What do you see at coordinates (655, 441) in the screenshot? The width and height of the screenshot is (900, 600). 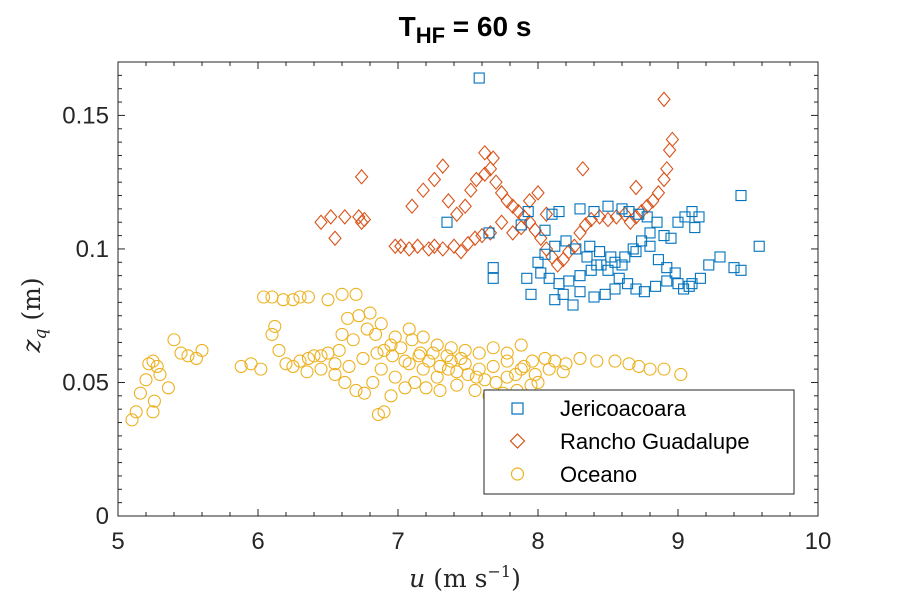 I see `legend-entry-rancho-guadalupe: Rancho Guadalupe` at bounding box center [655, 441].